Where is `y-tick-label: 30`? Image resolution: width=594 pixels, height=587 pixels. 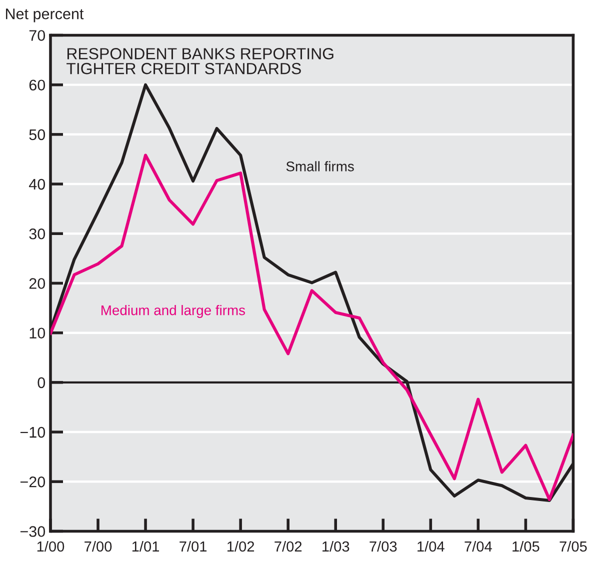
y-tick-label: 30 is located at coordinates (37, 234).